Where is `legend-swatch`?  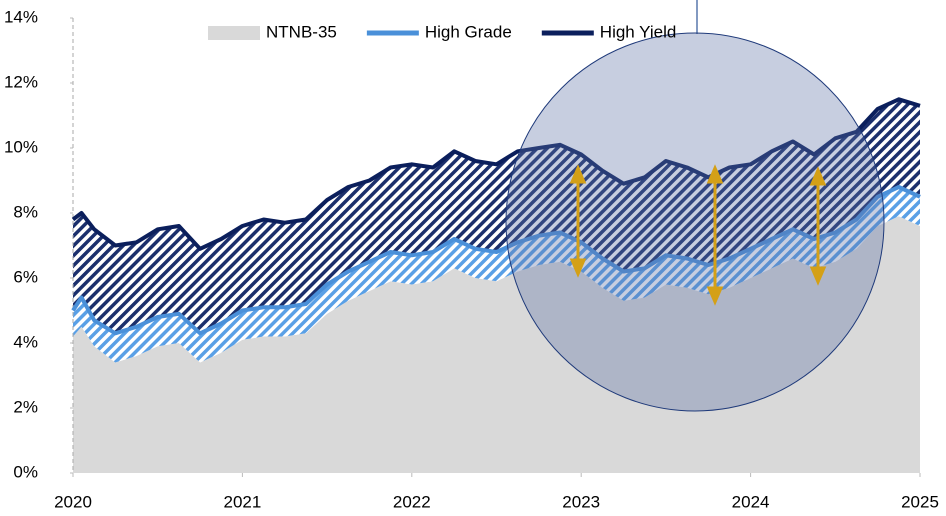 legend-swatch is located at coordinates (234, 33).